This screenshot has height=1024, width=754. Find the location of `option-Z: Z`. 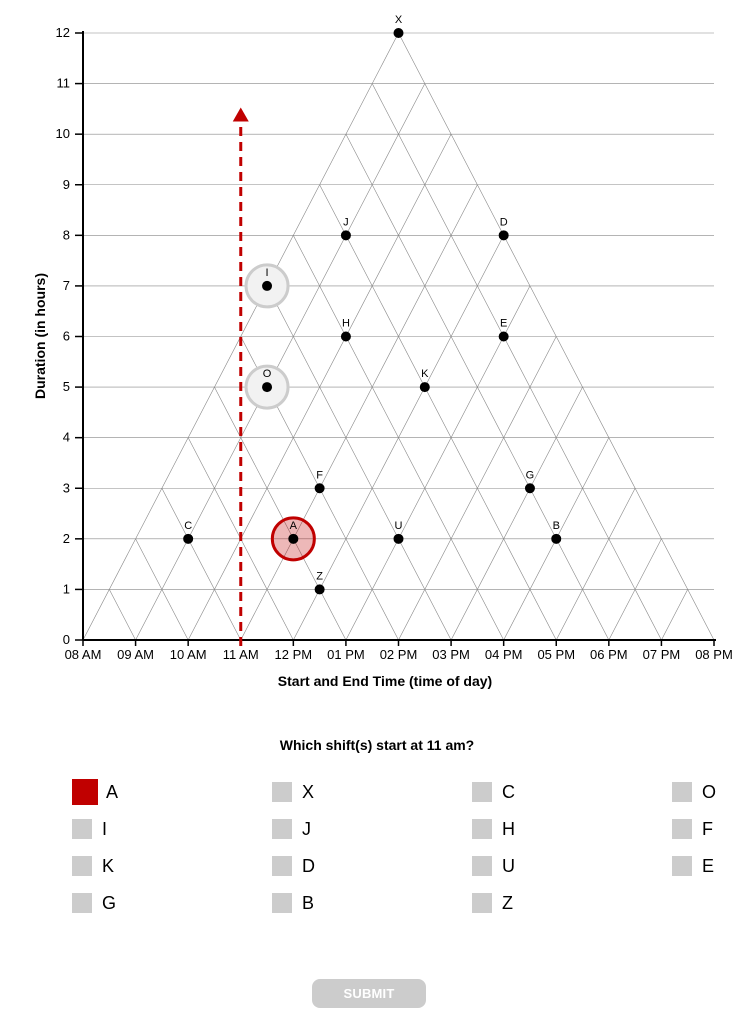

option-Z: Z is located at coordinates (492, 903).